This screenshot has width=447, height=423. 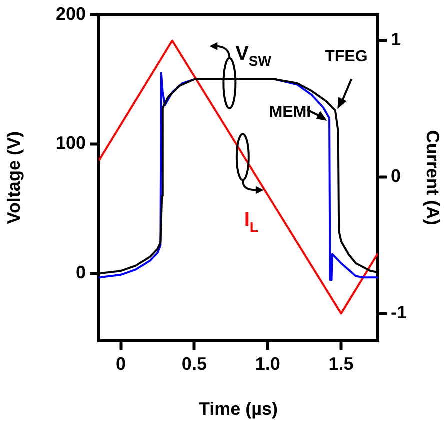 I want to click on y-tick-label: 200, so click(x=71, y=14).